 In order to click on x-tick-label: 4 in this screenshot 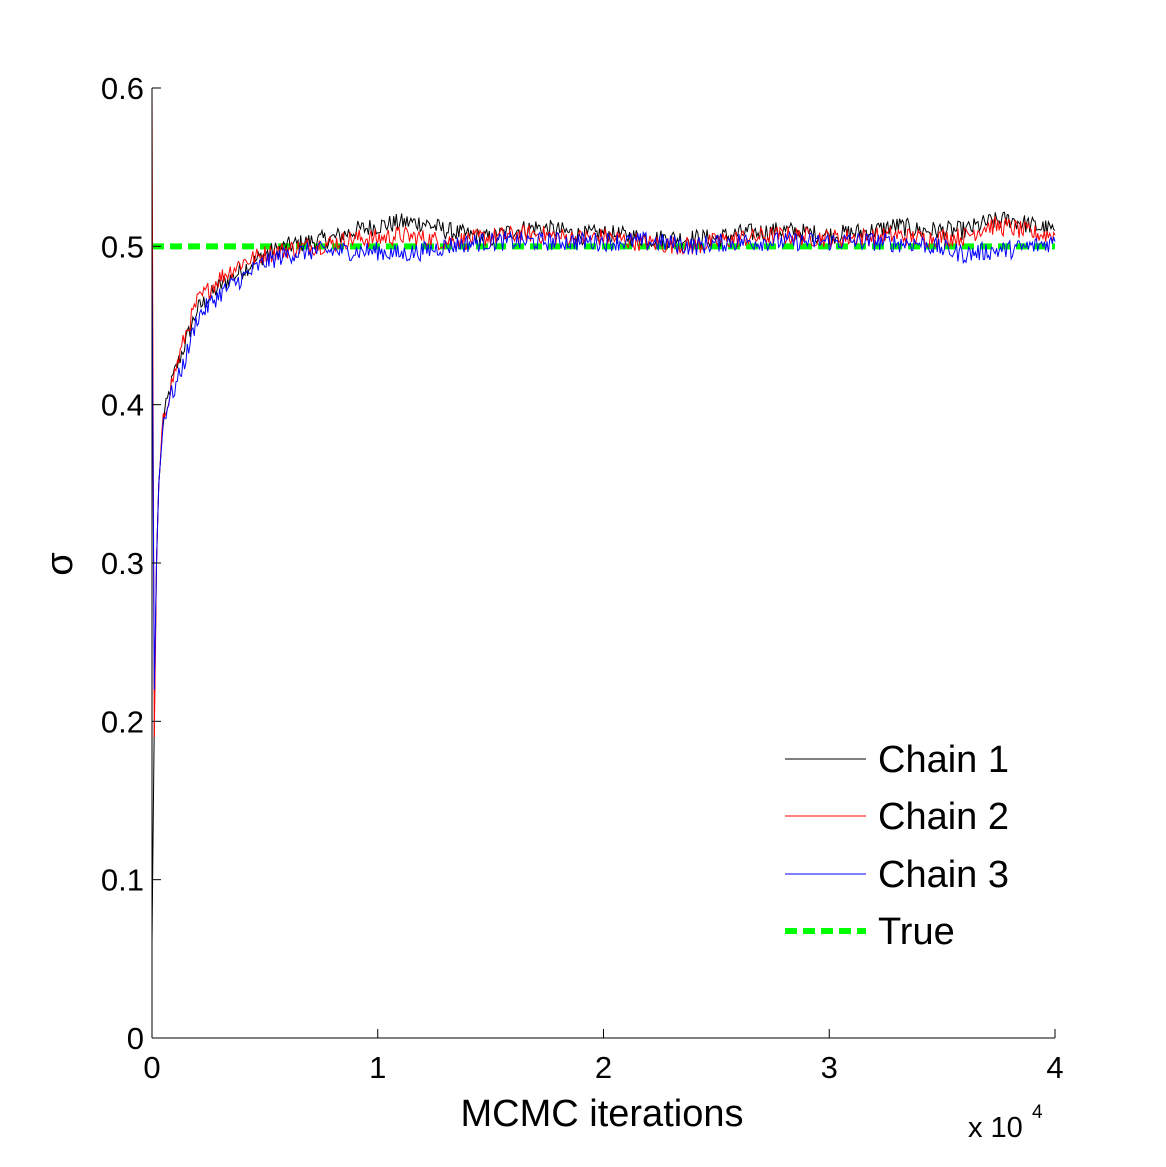, I will do `click(1054, 1067)`.